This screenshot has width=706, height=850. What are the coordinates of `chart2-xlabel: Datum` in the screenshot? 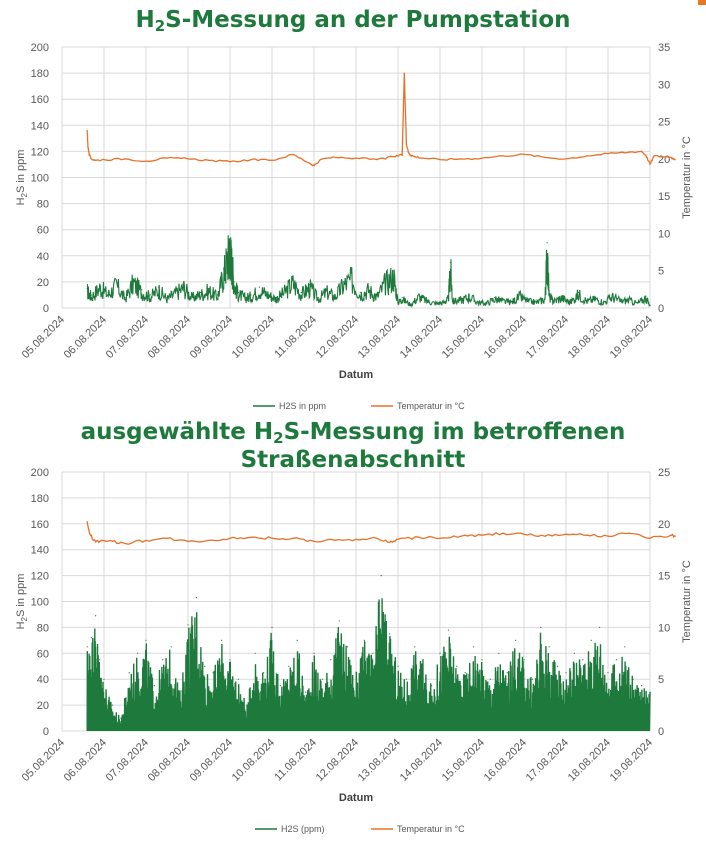 It's located at (356, 798).